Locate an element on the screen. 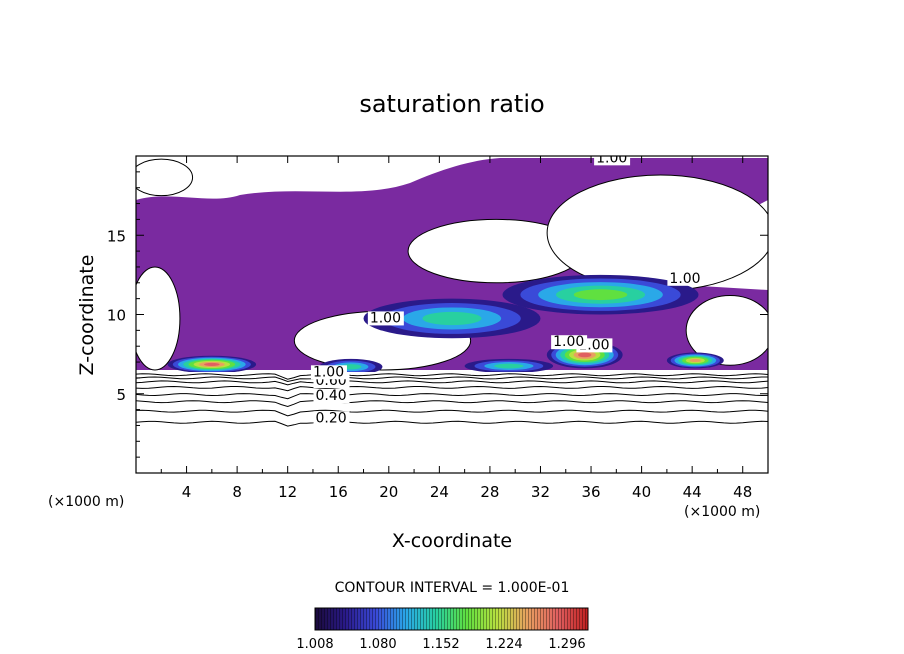  supersaturated-band-low-band-mid is located at coordinates (509, 366).